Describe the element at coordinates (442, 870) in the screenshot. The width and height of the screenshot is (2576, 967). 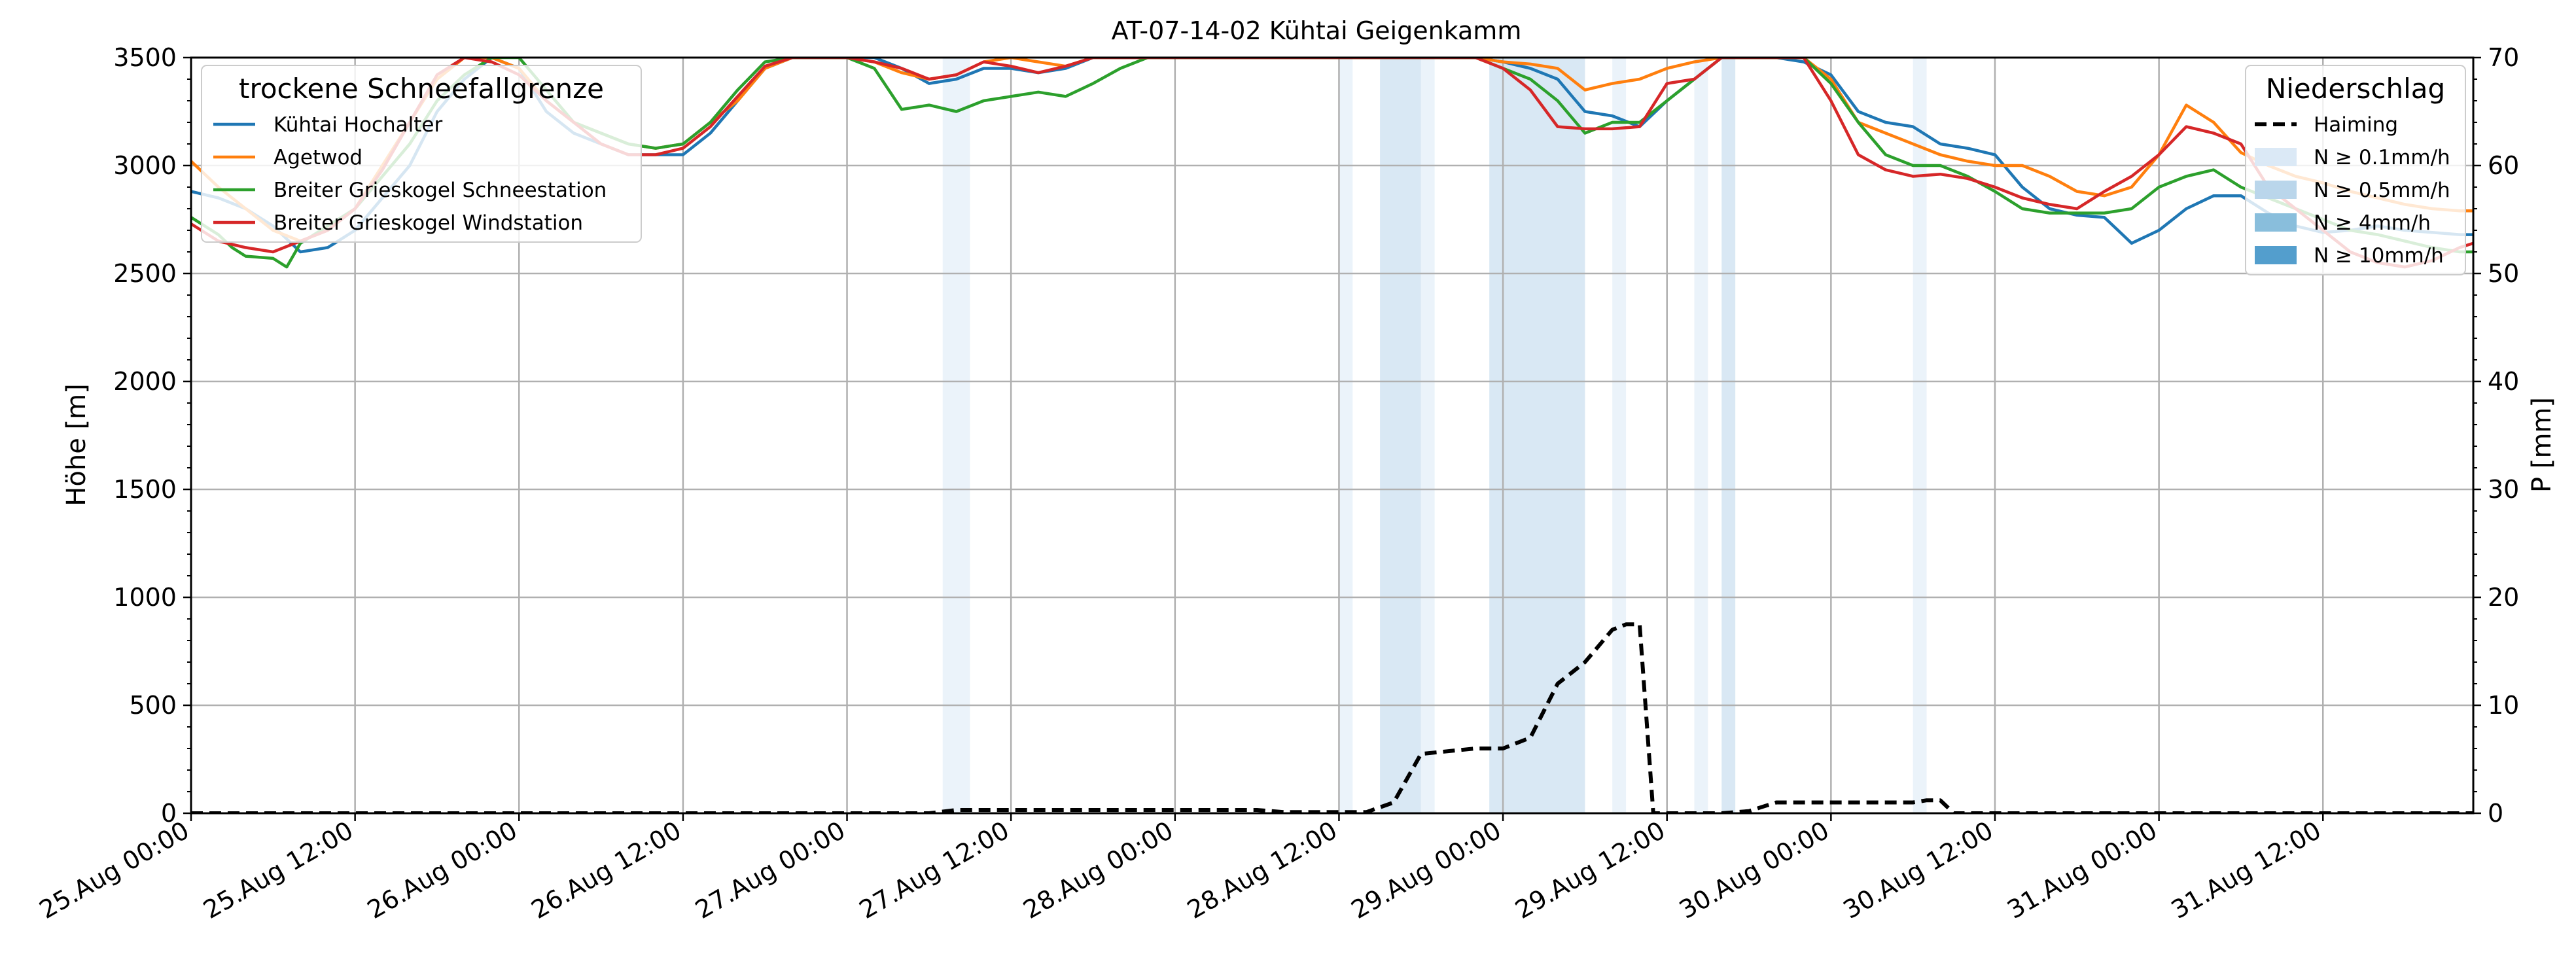
I see `x-tick-label-2: 26.Aug 00:00` at that location.